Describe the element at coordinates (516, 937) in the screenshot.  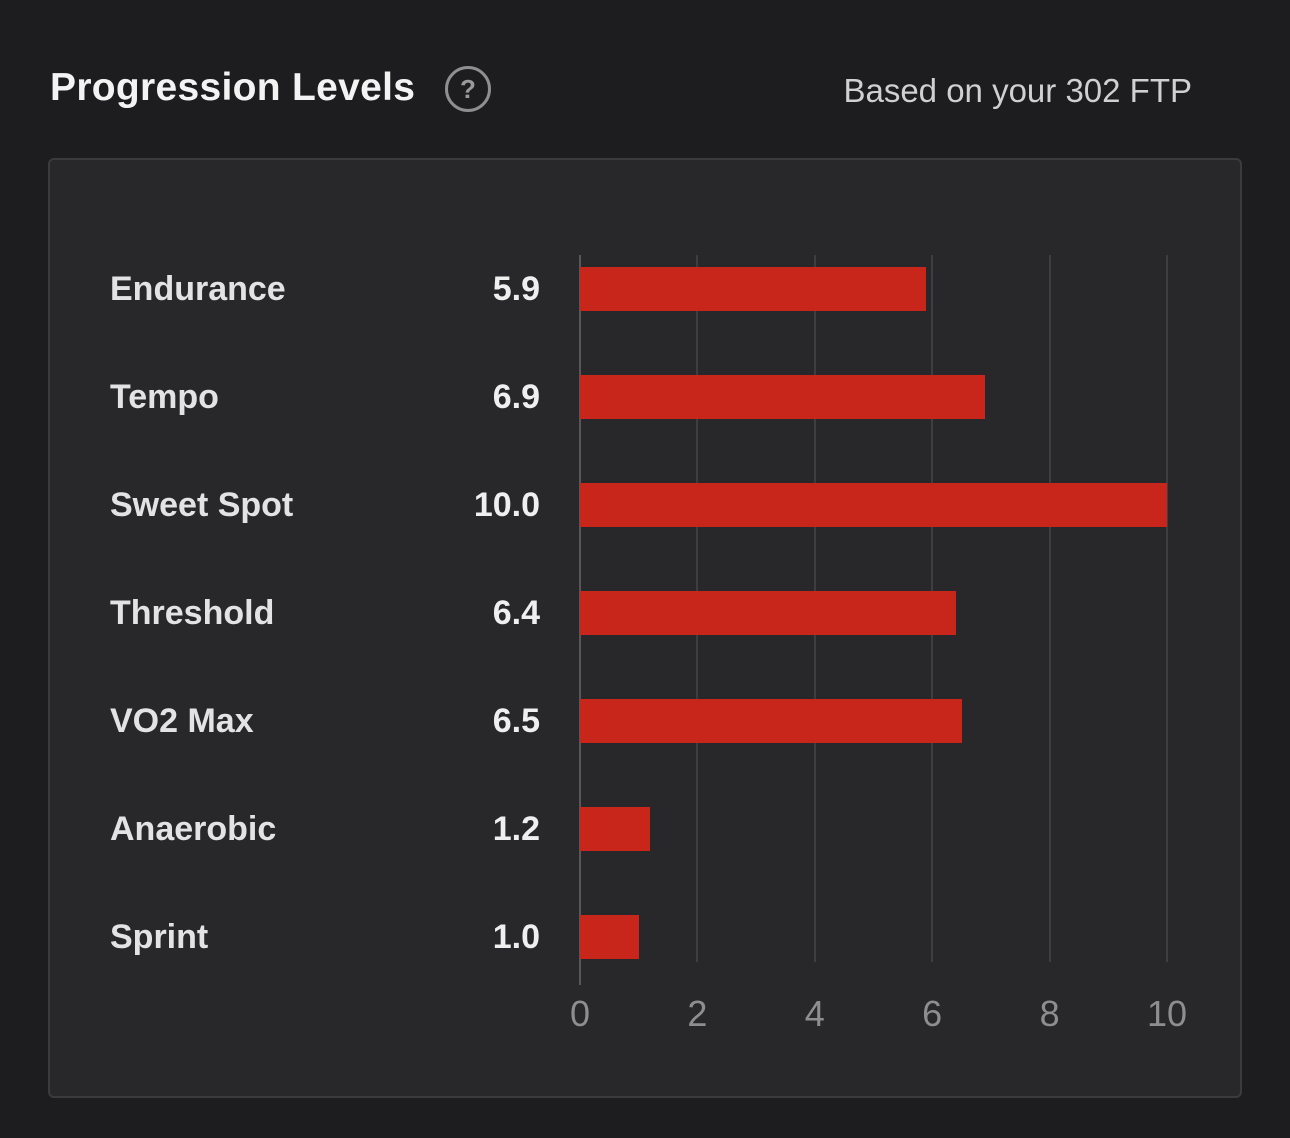
I see `category-value: 1.0` at that location.